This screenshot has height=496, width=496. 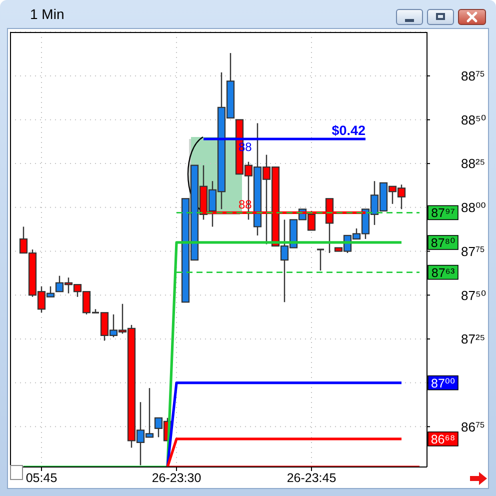 I want to click on y-tick-label: 87$^{75}$, so click(x=473, y=251).